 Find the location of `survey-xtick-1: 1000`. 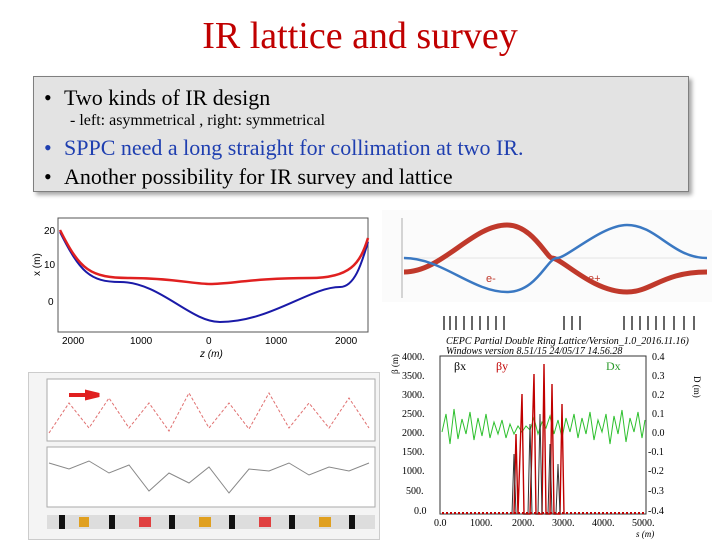

survey-xtick-1: 1000 is located at coordinates (141, 341).